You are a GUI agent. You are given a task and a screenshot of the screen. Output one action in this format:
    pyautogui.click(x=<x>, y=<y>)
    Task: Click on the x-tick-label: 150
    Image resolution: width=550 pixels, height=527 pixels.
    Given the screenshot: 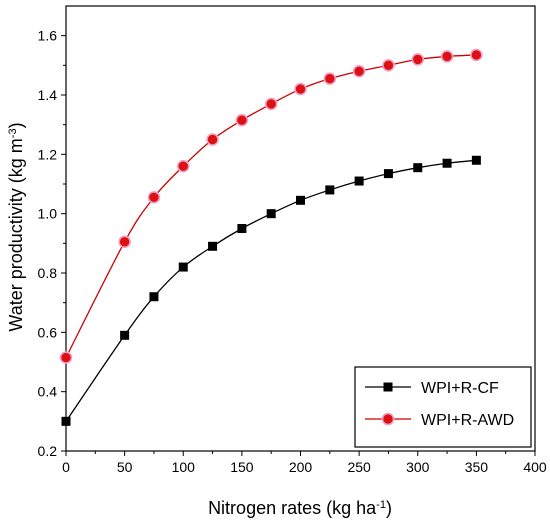 What is the action you would take?
    pyautogui.click(x=242, y=467)
    